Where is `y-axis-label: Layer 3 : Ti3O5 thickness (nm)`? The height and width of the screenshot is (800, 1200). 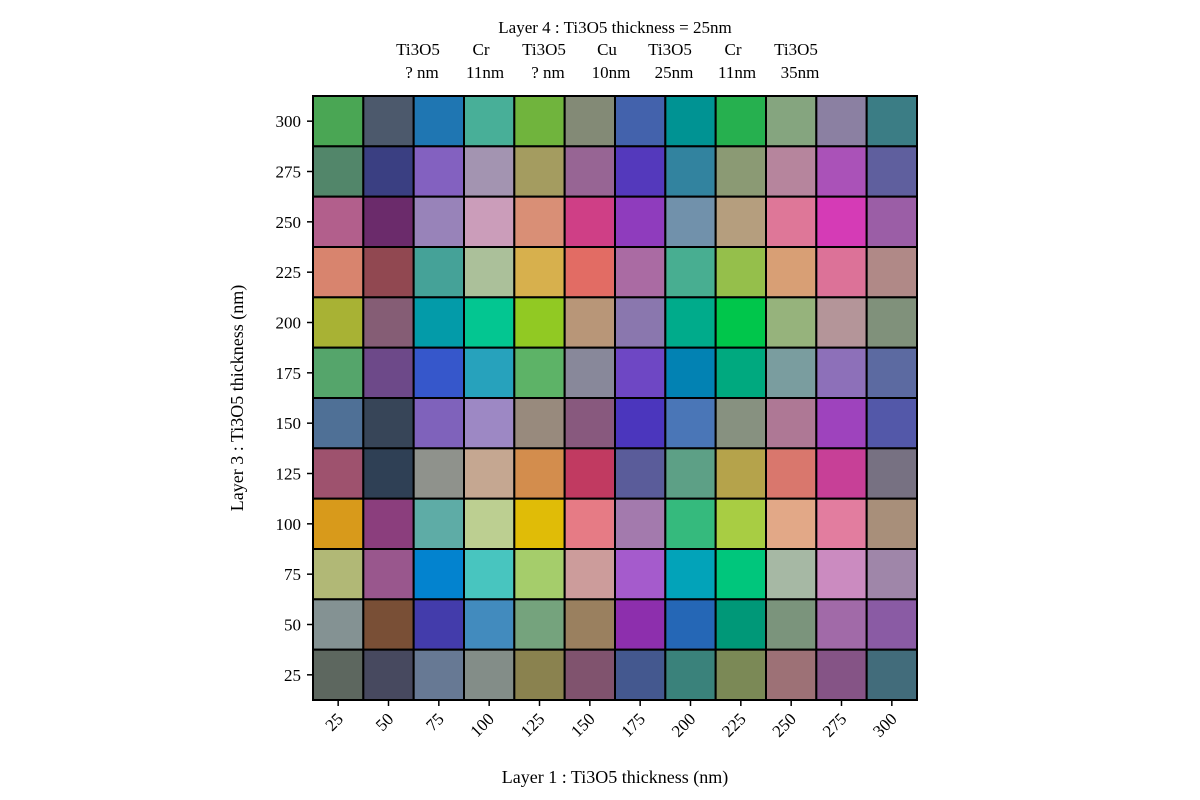 y-axis-label: Layer 3 : Ti3O5 thickness (nm) is located at coordinates (237, 398).